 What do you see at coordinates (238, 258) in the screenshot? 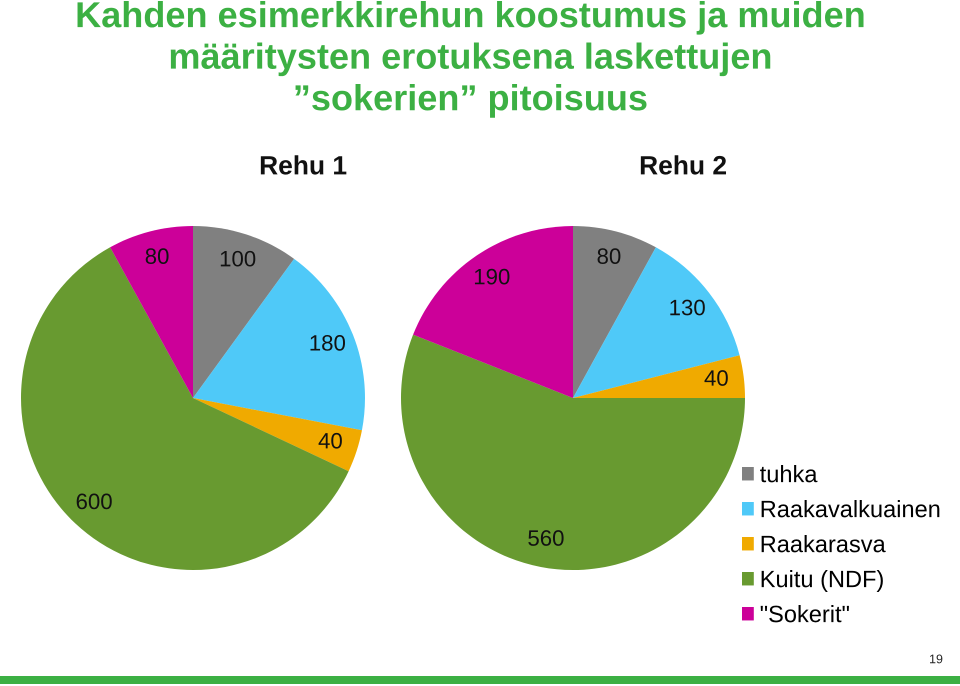
I see `data-label: 100` at bounding box center [238, 258].